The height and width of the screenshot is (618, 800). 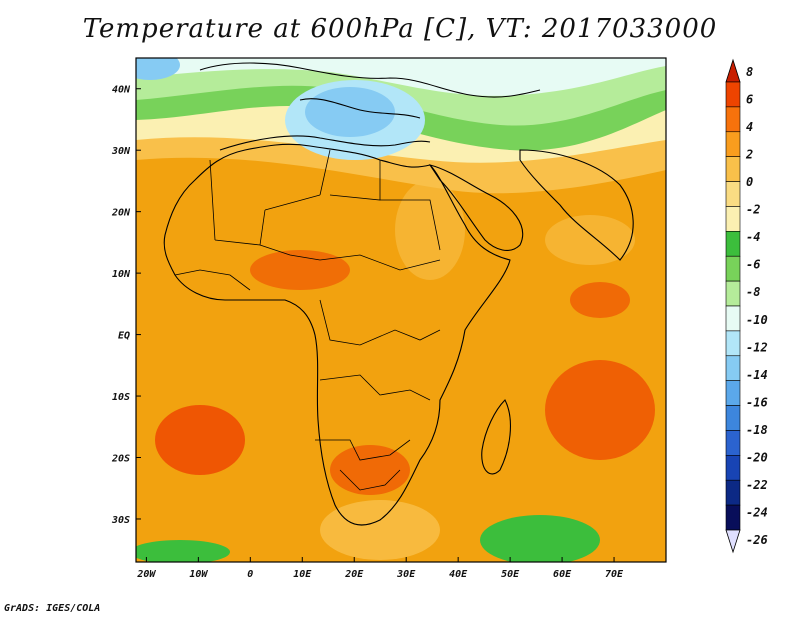 I want to click on lon-tick-label: 60E, so click(x=562, y=574).